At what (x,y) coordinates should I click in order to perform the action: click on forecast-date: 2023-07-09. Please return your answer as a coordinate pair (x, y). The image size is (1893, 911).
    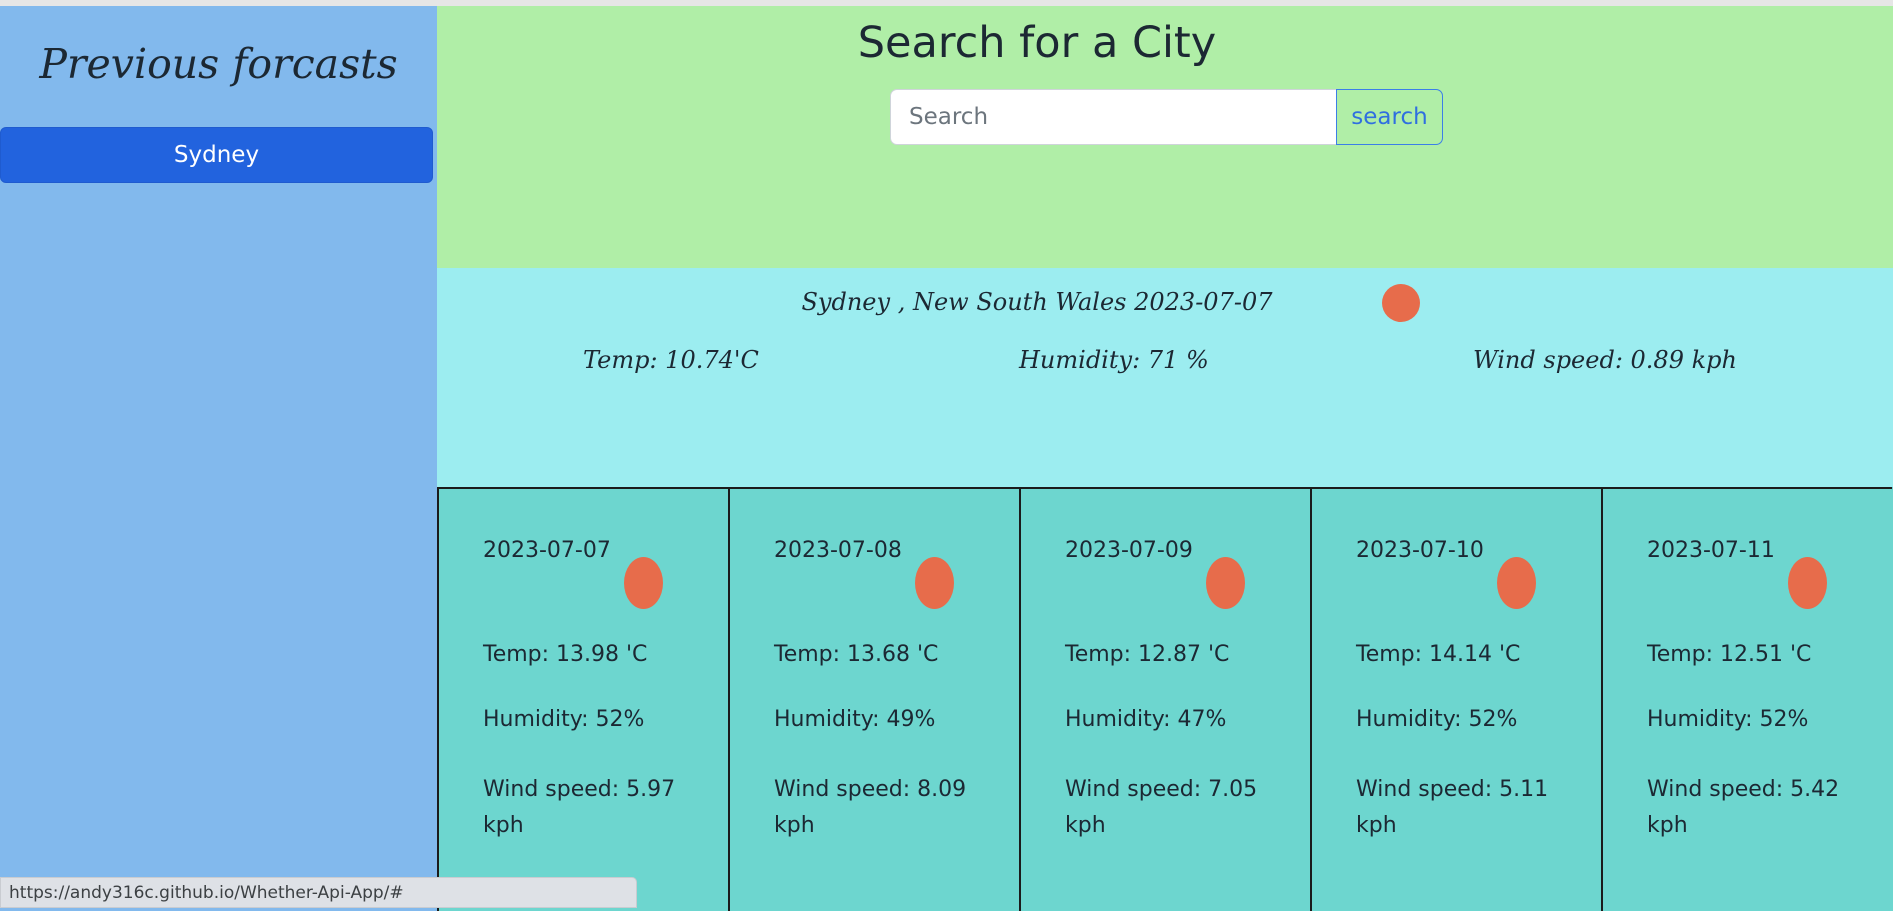
    Looking at the image, I should click on (1129, 550).